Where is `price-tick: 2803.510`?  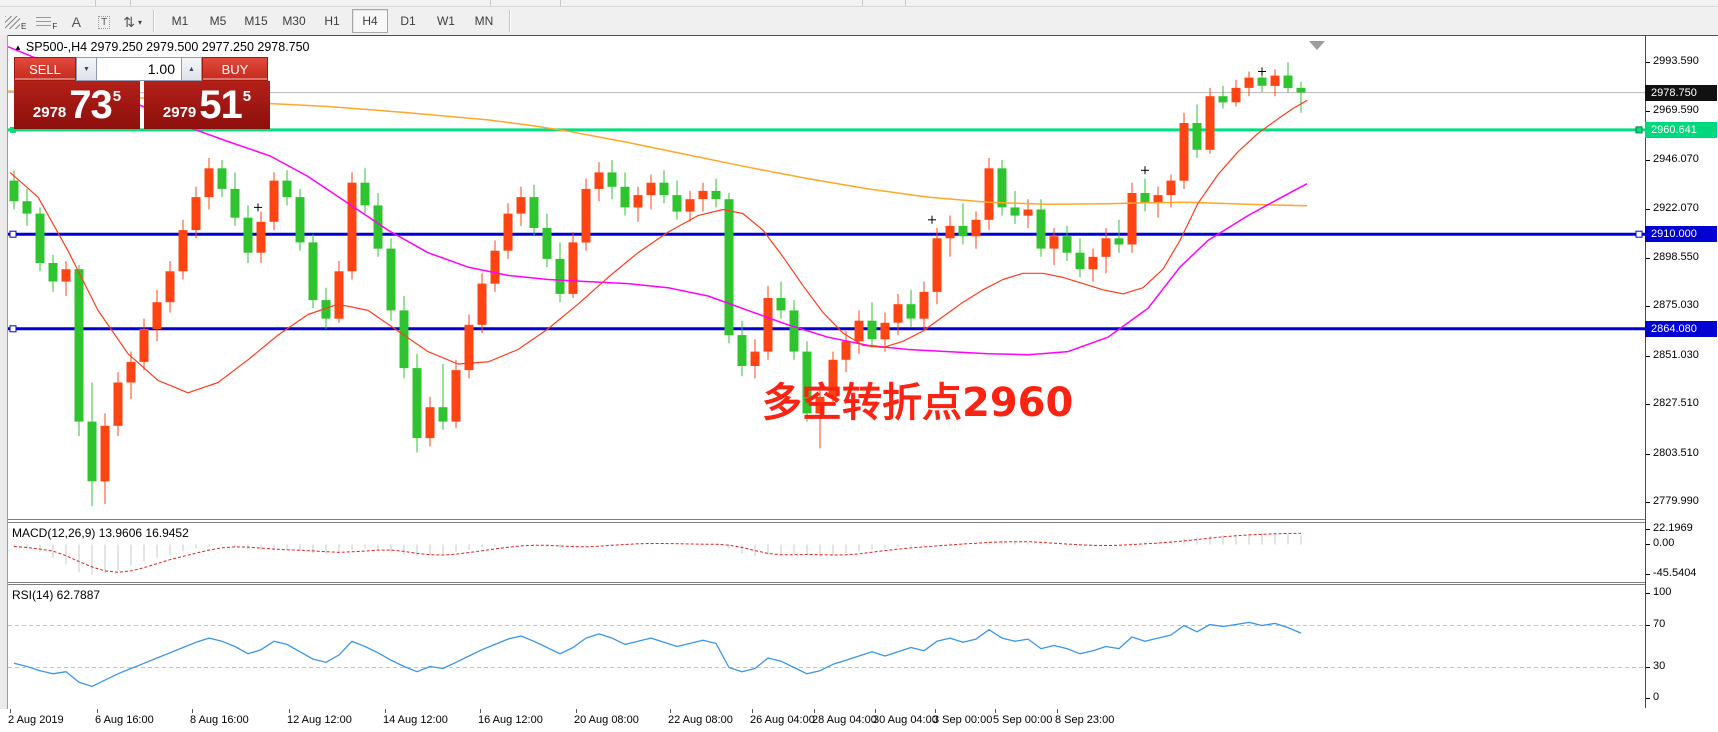
price-tick: 2803.510 is located at coordinates (1672, 453).